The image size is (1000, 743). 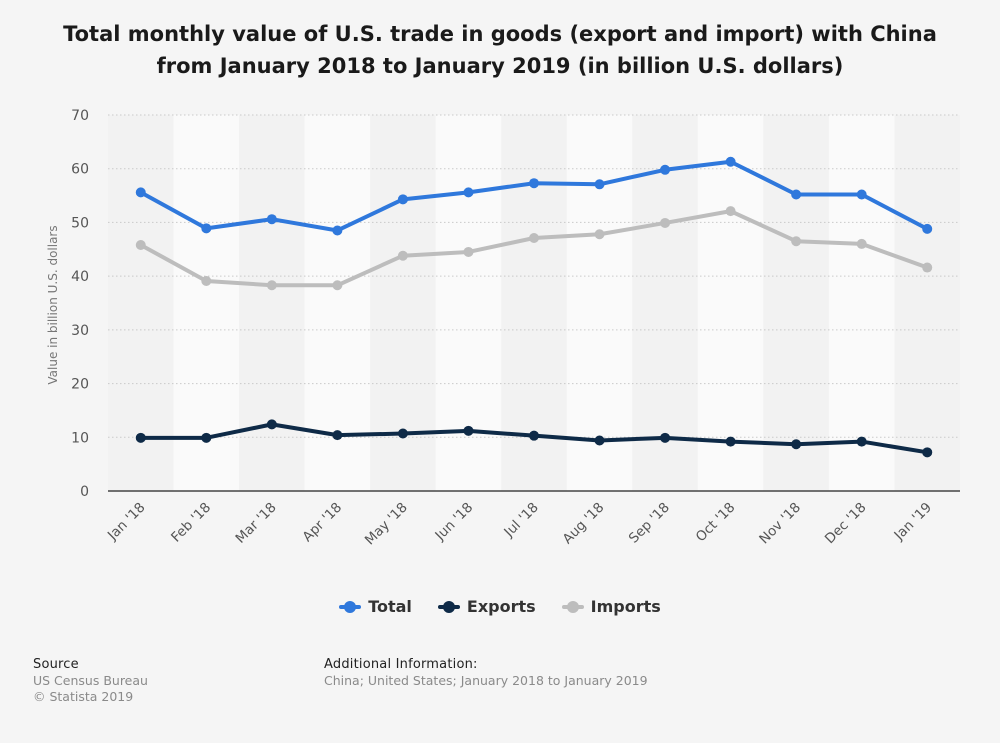 What do you see at coordinates (256, 523) in the screenshot?
I see `x-tick-label: Mar '18` at bounding box center [256, 523].